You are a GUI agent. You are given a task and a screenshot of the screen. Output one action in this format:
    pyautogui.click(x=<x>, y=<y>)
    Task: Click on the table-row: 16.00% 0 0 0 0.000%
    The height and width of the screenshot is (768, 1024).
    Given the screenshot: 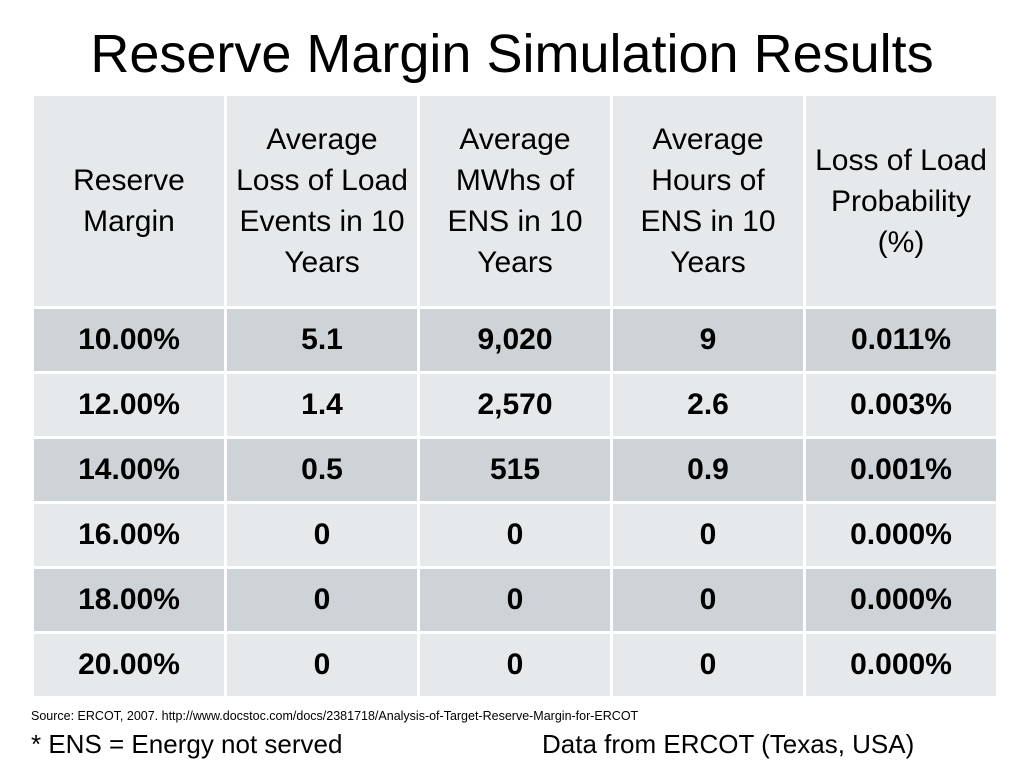 What is the action you would take?
    pyautogui.click(x=515, y=535)
    